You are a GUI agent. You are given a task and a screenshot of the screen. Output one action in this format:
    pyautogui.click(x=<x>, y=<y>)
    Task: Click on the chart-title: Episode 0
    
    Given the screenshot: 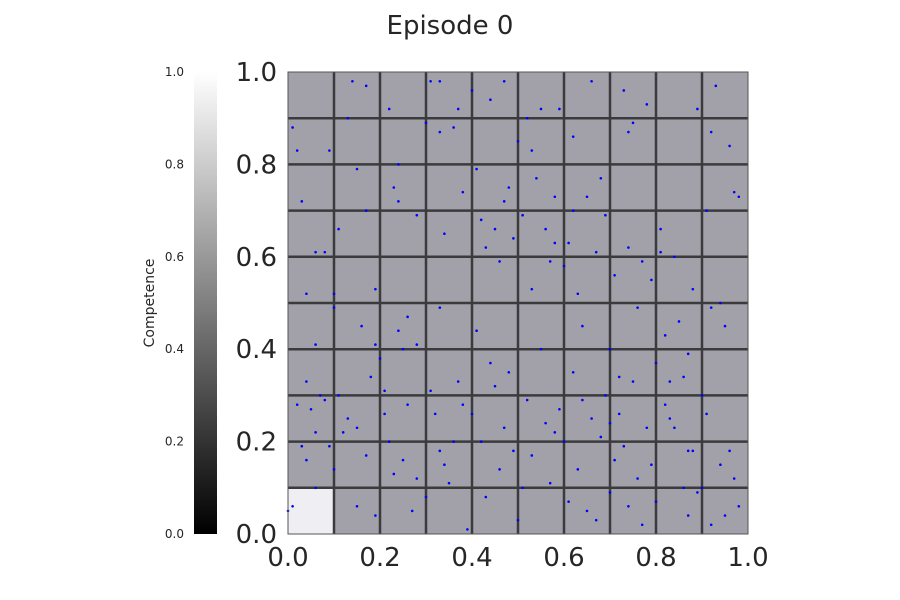 What is the action you would take?
    pyautogui.click(x=450, y=26)
    